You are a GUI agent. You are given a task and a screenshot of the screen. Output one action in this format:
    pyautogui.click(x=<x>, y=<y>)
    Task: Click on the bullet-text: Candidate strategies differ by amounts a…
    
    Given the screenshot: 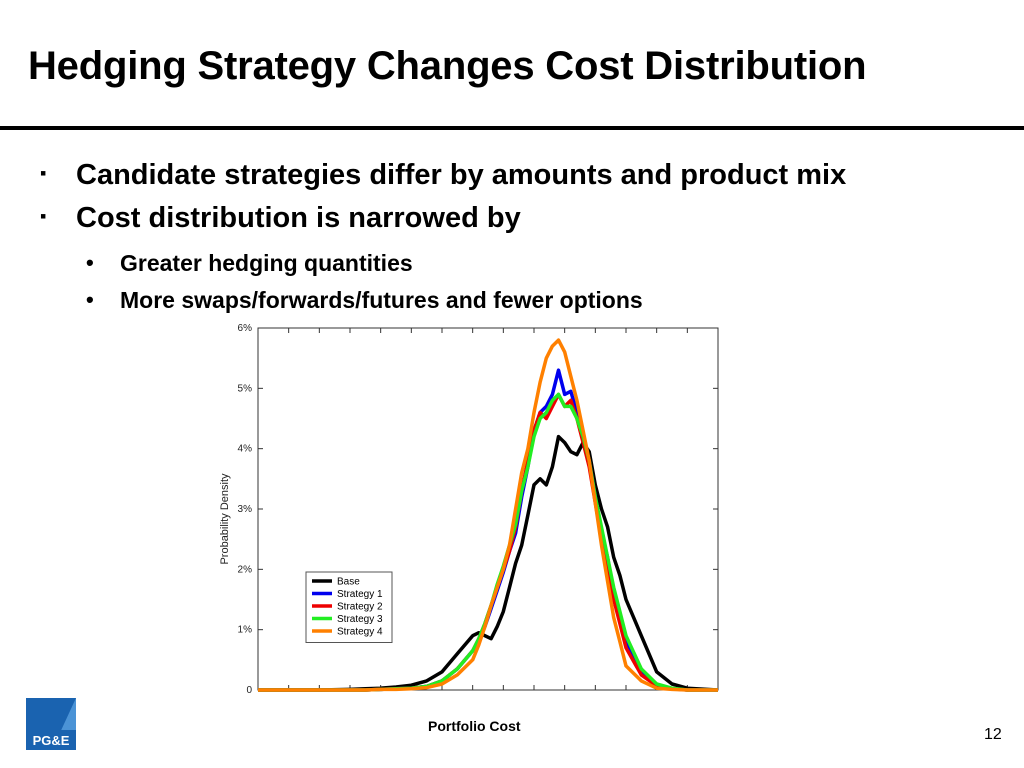 What is the action you would take?
    pyautogui.click(x=461, y=175)
    